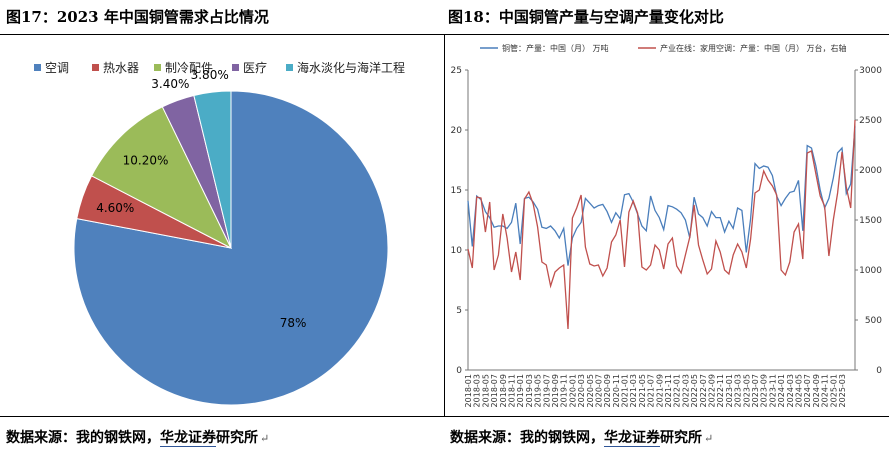 The width and height of the screenshot is (889, 451). Describe the element at coordinates (873, 321) in the screenshot. I see `right-tick-label: 500` at that location.